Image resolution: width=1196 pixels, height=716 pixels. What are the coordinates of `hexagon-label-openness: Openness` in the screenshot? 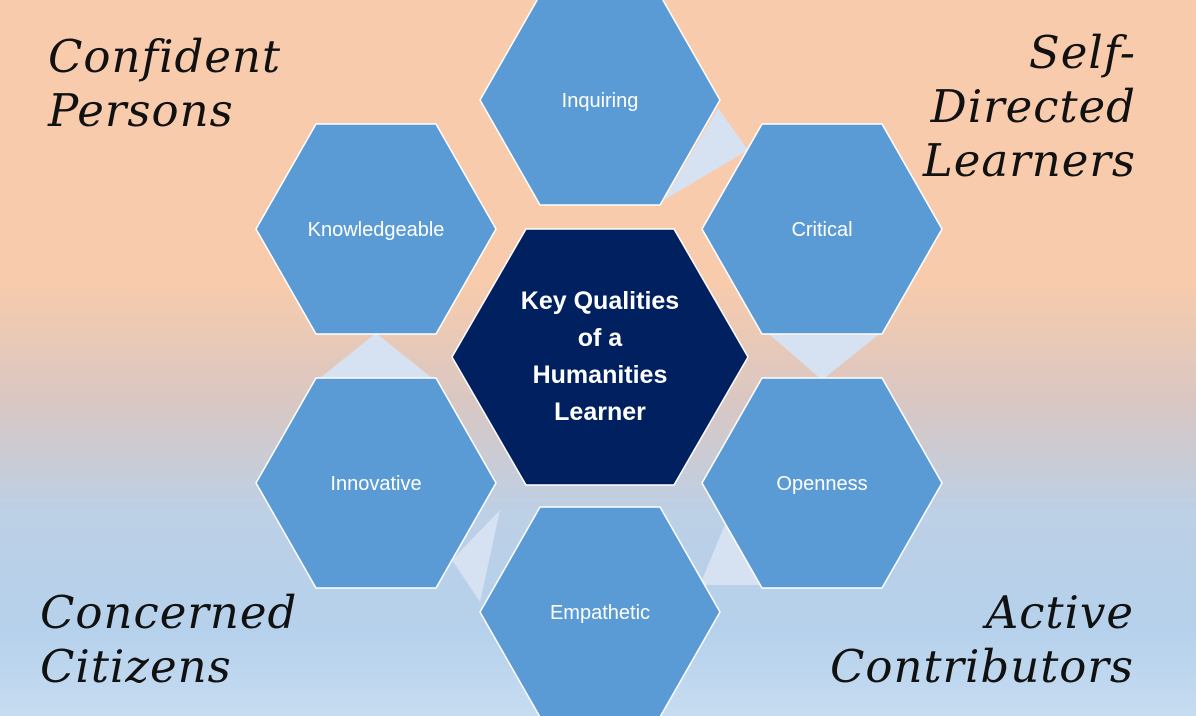 It's located at (821, 484).